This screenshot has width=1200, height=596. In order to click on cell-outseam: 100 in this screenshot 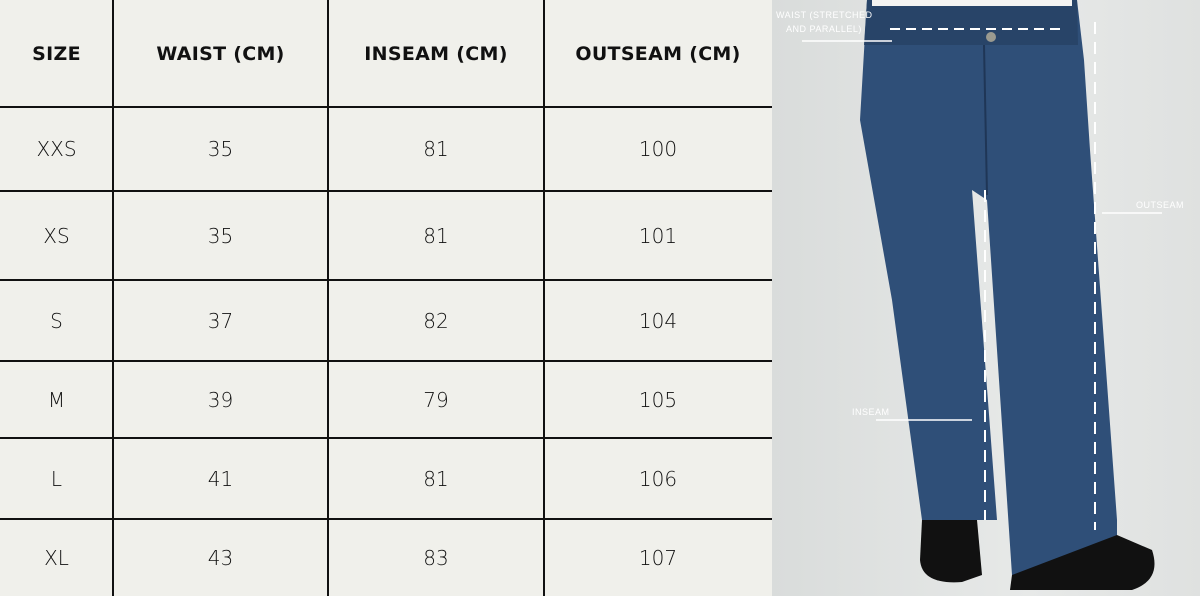, I will do `click(658, 149)`.